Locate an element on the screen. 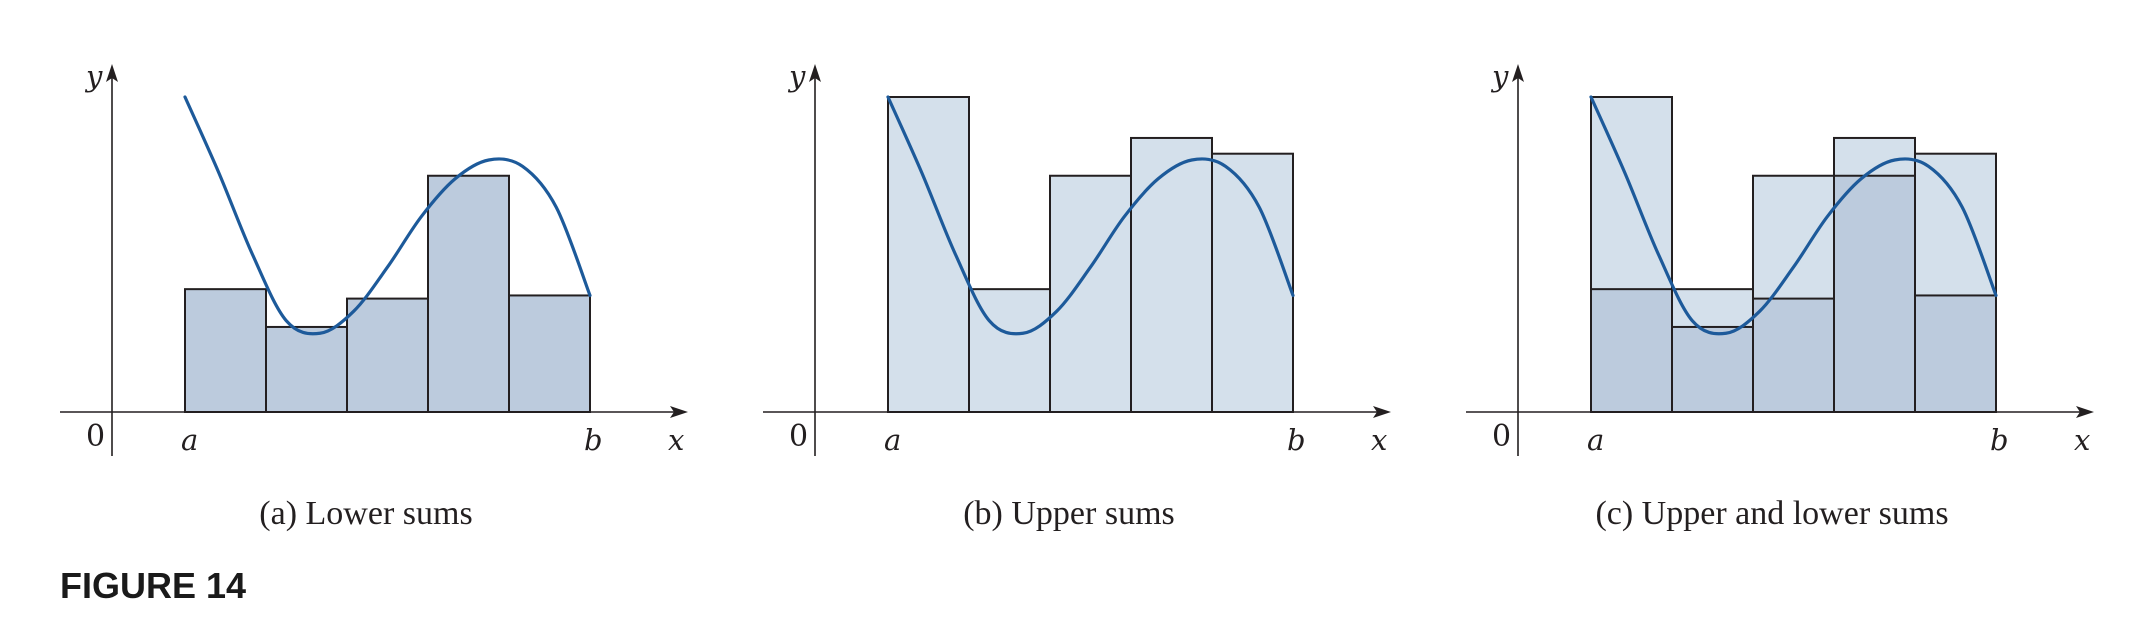 The height and width of the screenshot is (638, 2142). panel-caption: (b) Upper sums is located at coordinates (1069, 513).